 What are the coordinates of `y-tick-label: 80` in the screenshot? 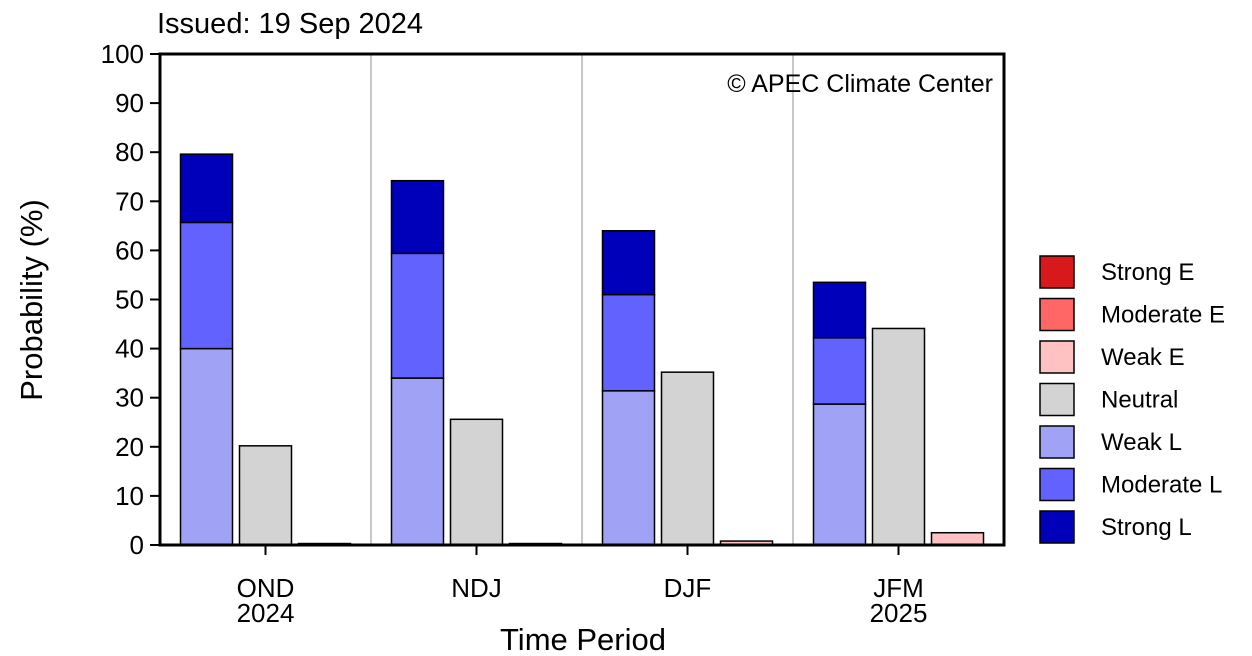 It's located at (129, 152).